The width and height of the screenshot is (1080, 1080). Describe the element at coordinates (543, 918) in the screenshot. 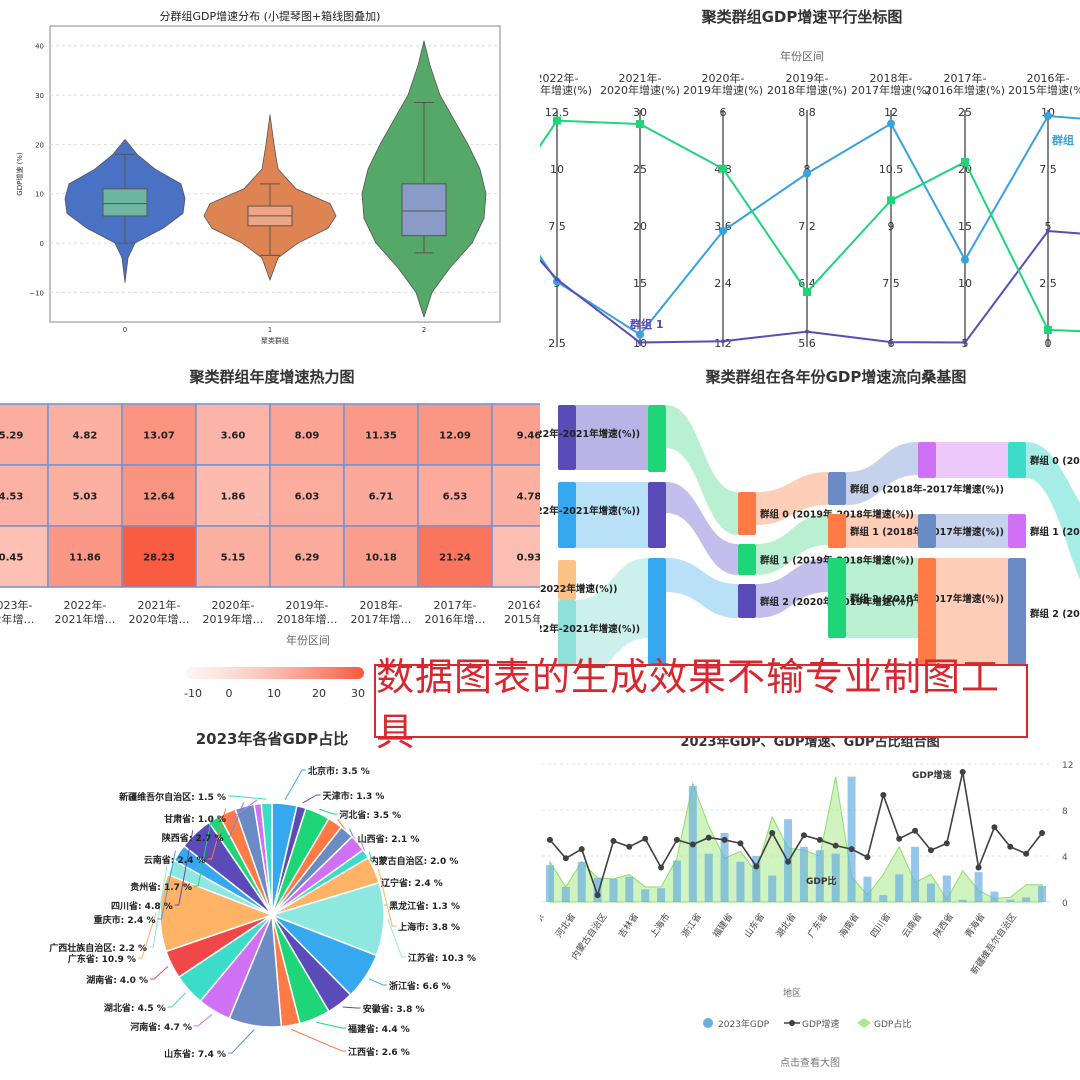

I see `x-tick-label: 京` at that location.